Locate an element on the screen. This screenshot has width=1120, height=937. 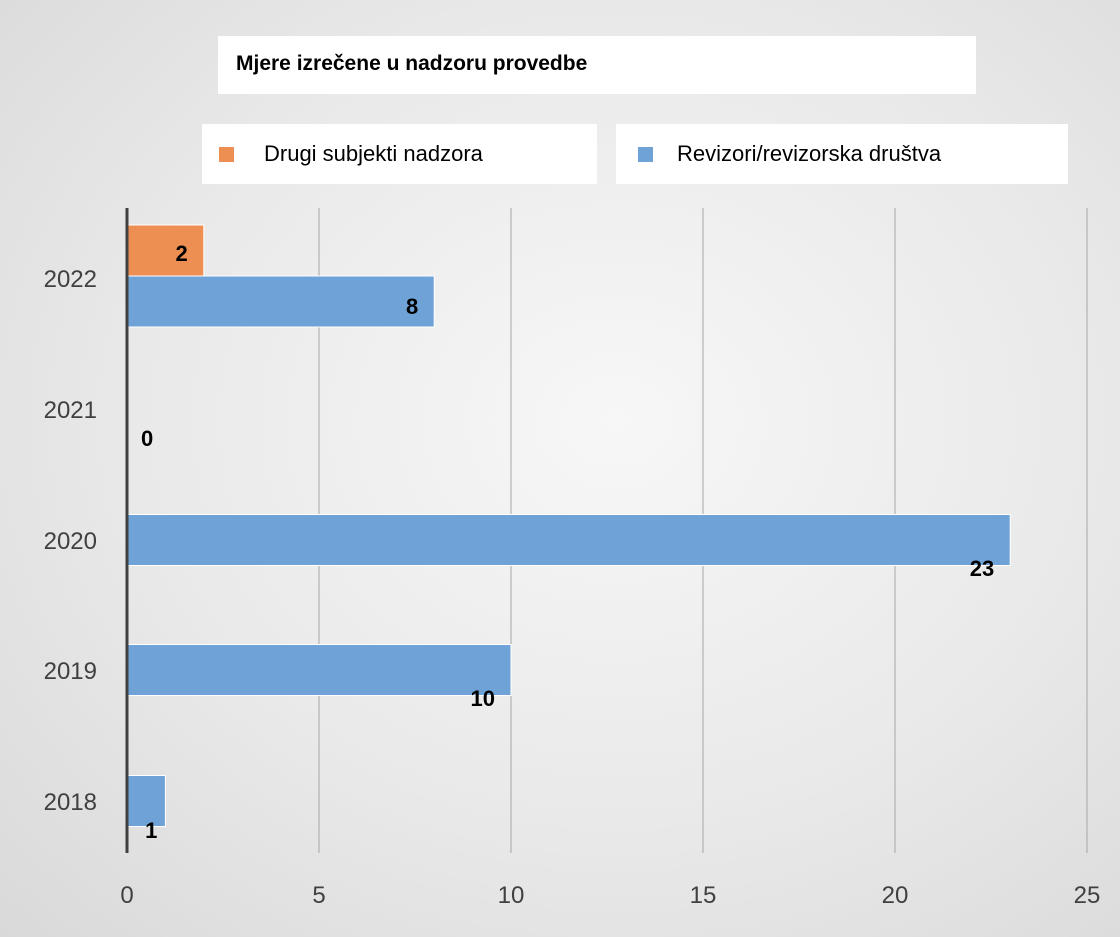
data-label-2020: 23 is located at coordinates (982, 568).